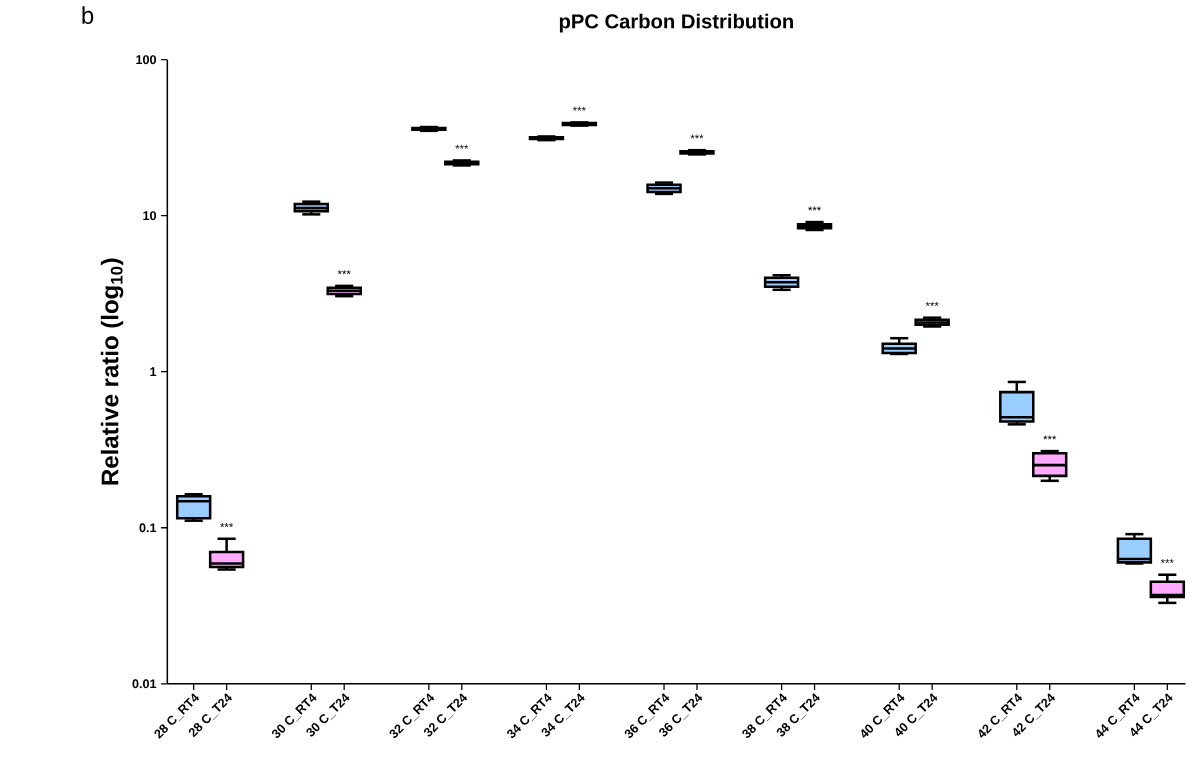 The width and height of the screenshot is (1193, 760). Describe the element at coordinates (676, 23) in the screenshot. I see `chart-title: pPC Carbon Distribution` at that location.